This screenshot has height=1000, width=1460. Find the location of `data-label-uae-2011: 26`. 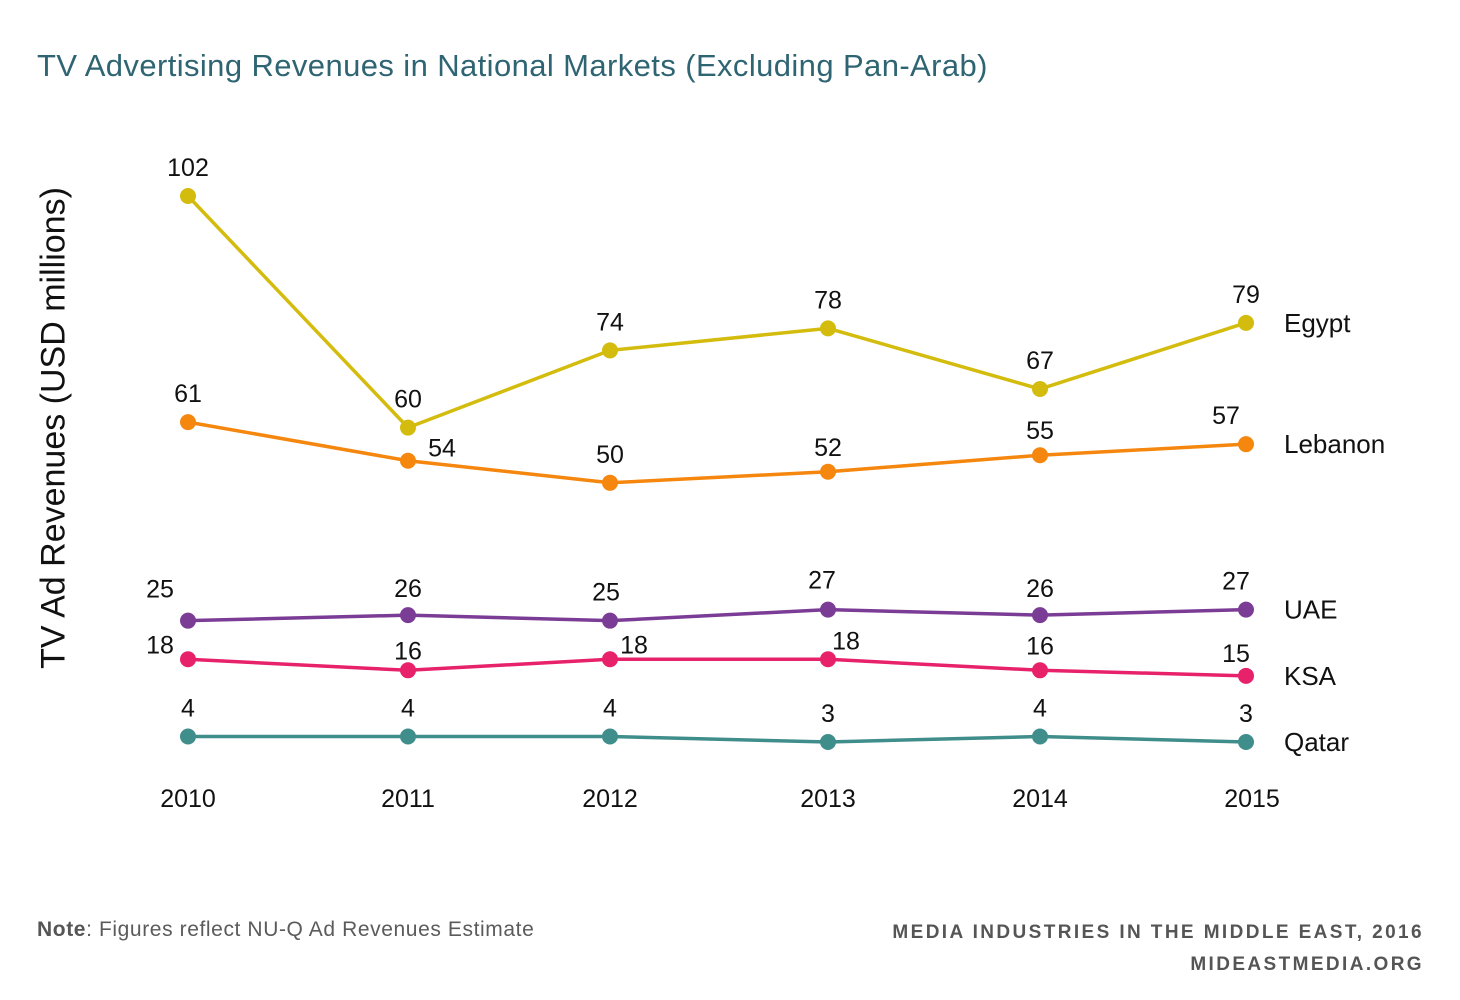

data-label-uae-2011: 26 is located at coordinates (408, 589).